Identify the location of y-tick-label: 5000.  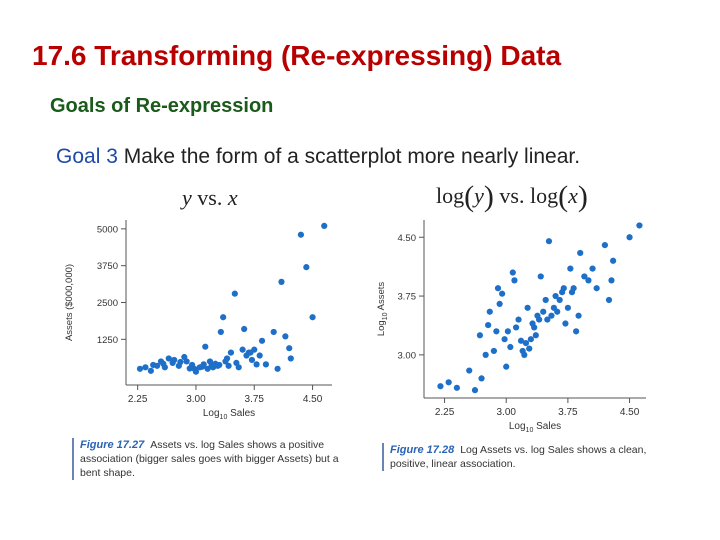
(107, 229).